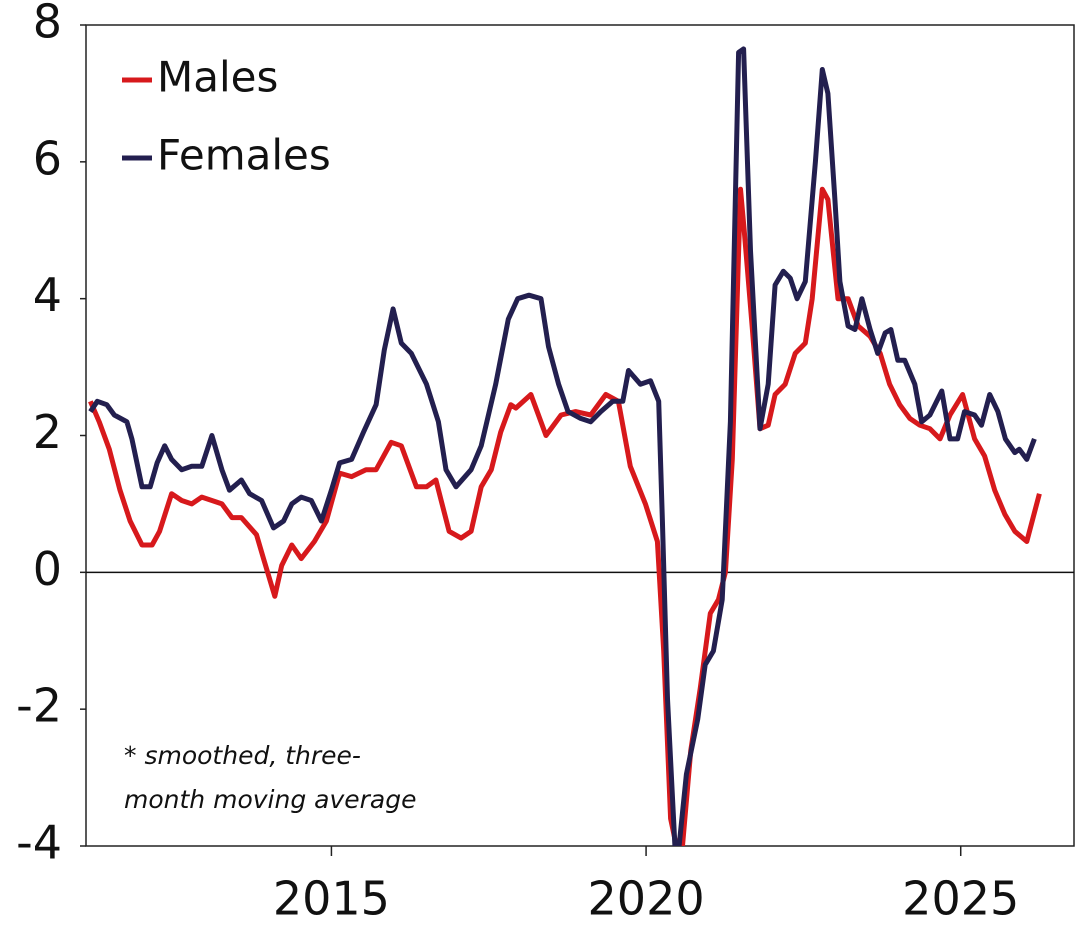 The width and height of the screenshot is (1077, 928). Describe the element at coordinates (244, 155) in the screenshot. I see `legend-label: Females` at that location.